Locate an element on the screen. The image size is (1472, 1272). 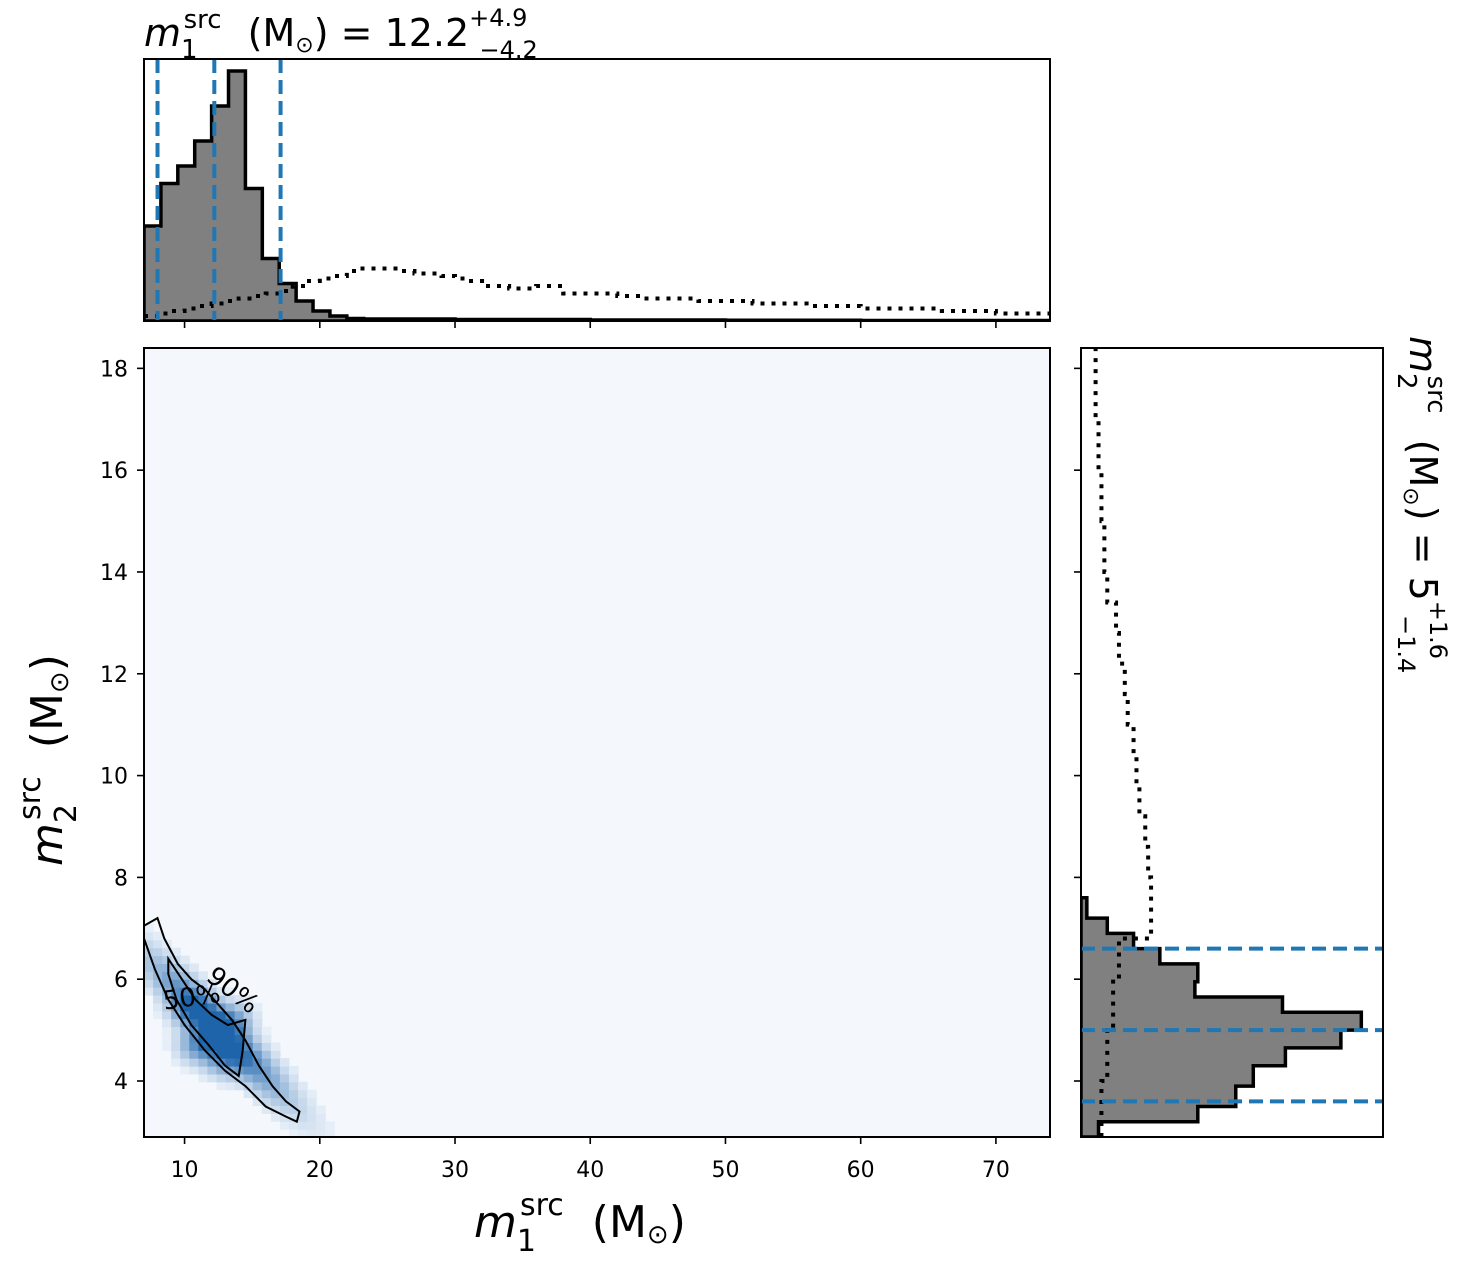
right-title: m2src (M⊙) = 5+1.6−1.4 is located at coordinates (1421, 504).